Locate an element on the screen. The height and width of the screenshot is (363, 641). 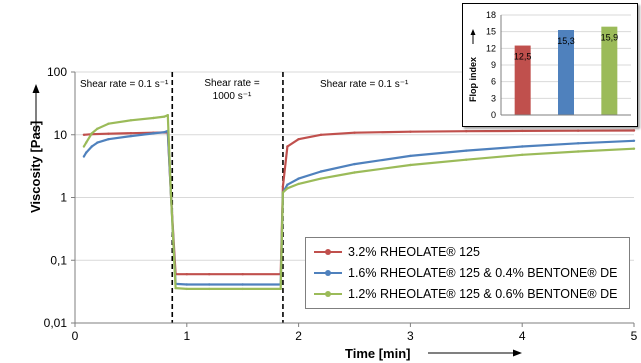
y-tick-label-2: 1 is located at coordinates (63, 198).